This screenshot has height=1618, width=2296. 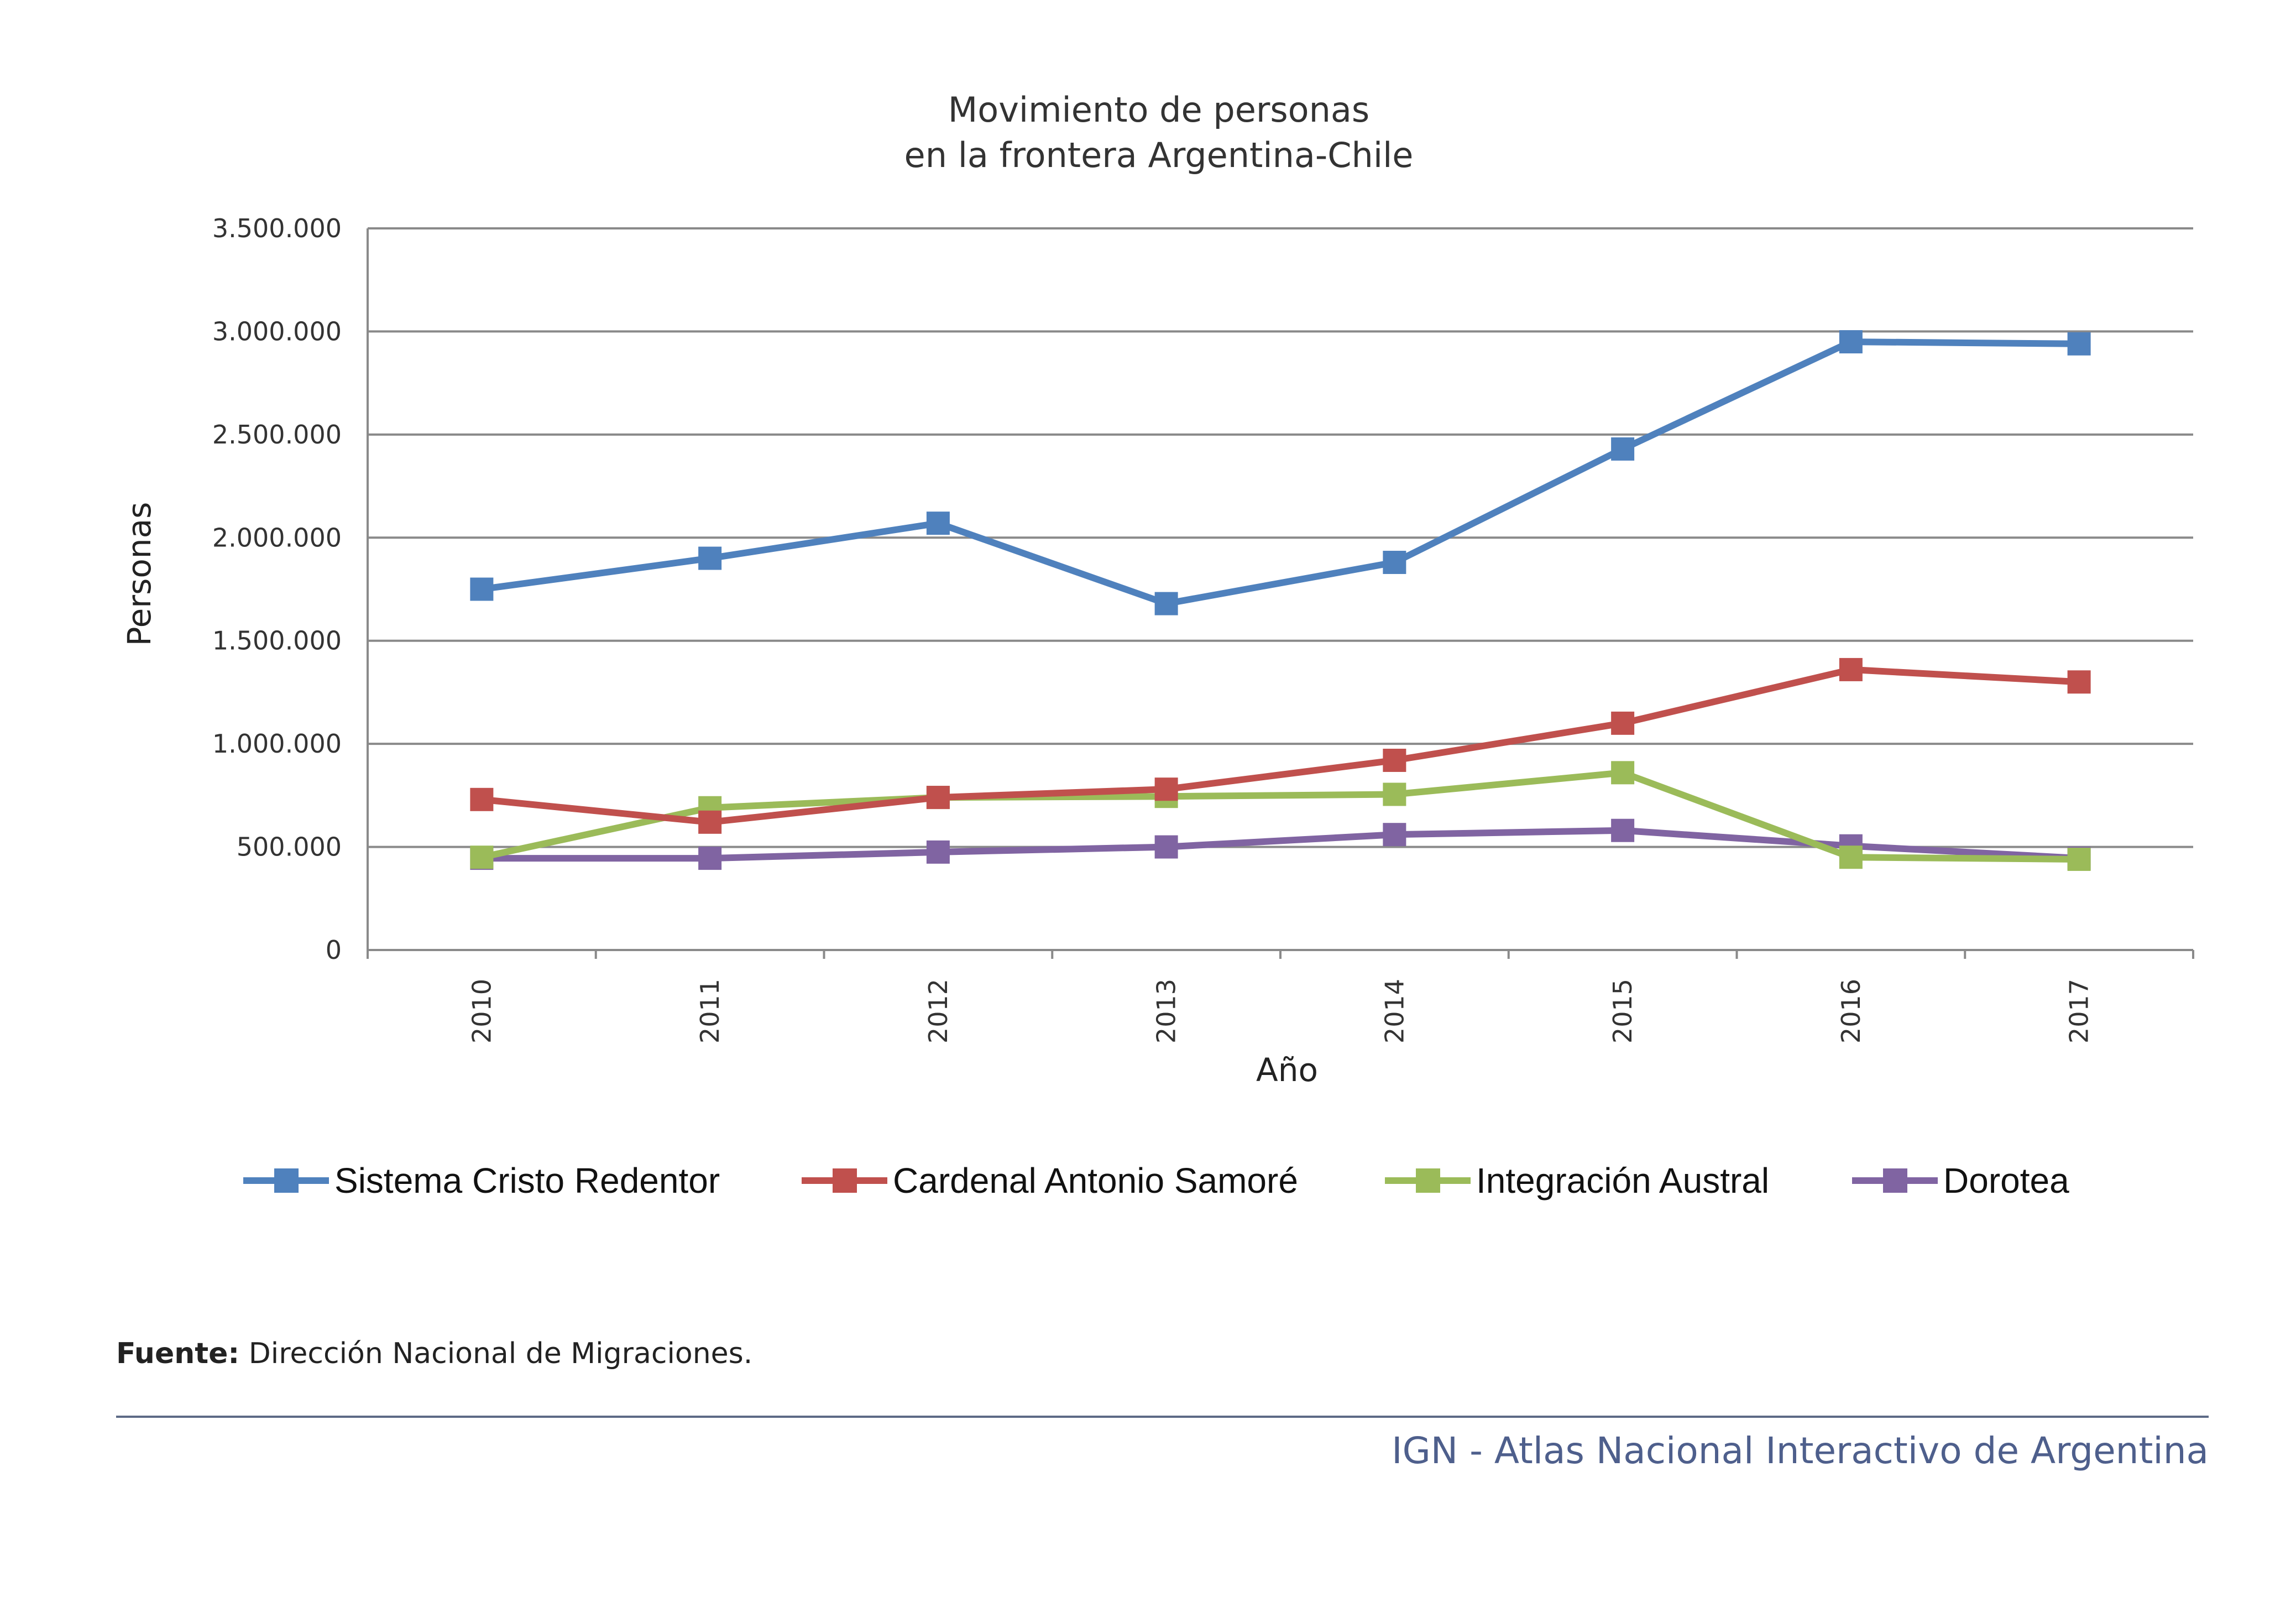 What do you see at coordinates (178, 1354) in the screenshot?
I see `source-label: Fuente:` at bounding box center [178, 1354].